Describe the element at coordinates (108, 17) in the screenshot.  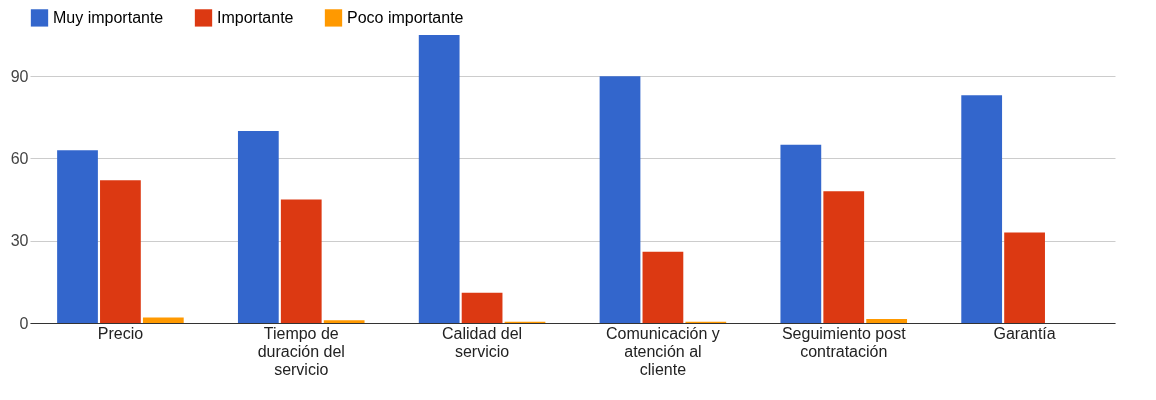
I see `legend-label: Muy importante` at that location.